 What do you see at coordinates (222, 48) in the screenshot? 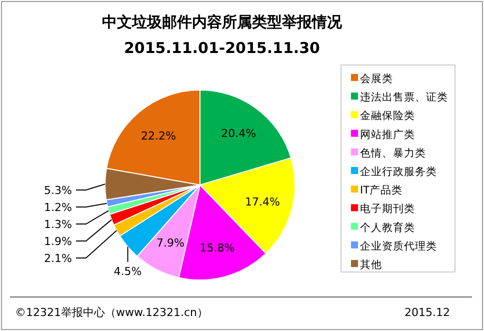
I see `subtitle: 2015.11.01-2015.11.30` at bounding box center [222, 48].